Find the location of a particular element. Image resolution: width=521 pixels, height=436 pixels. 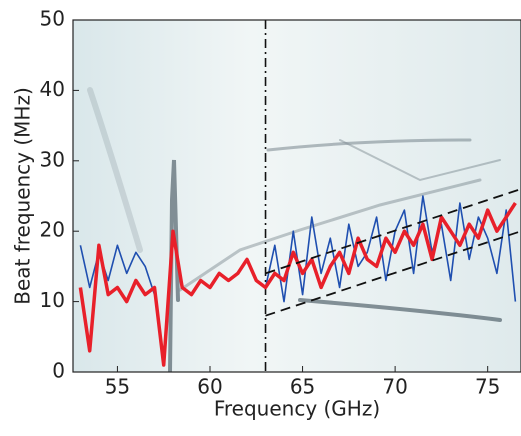

x-tick-label: 65 is located at coordinates (302, 387).